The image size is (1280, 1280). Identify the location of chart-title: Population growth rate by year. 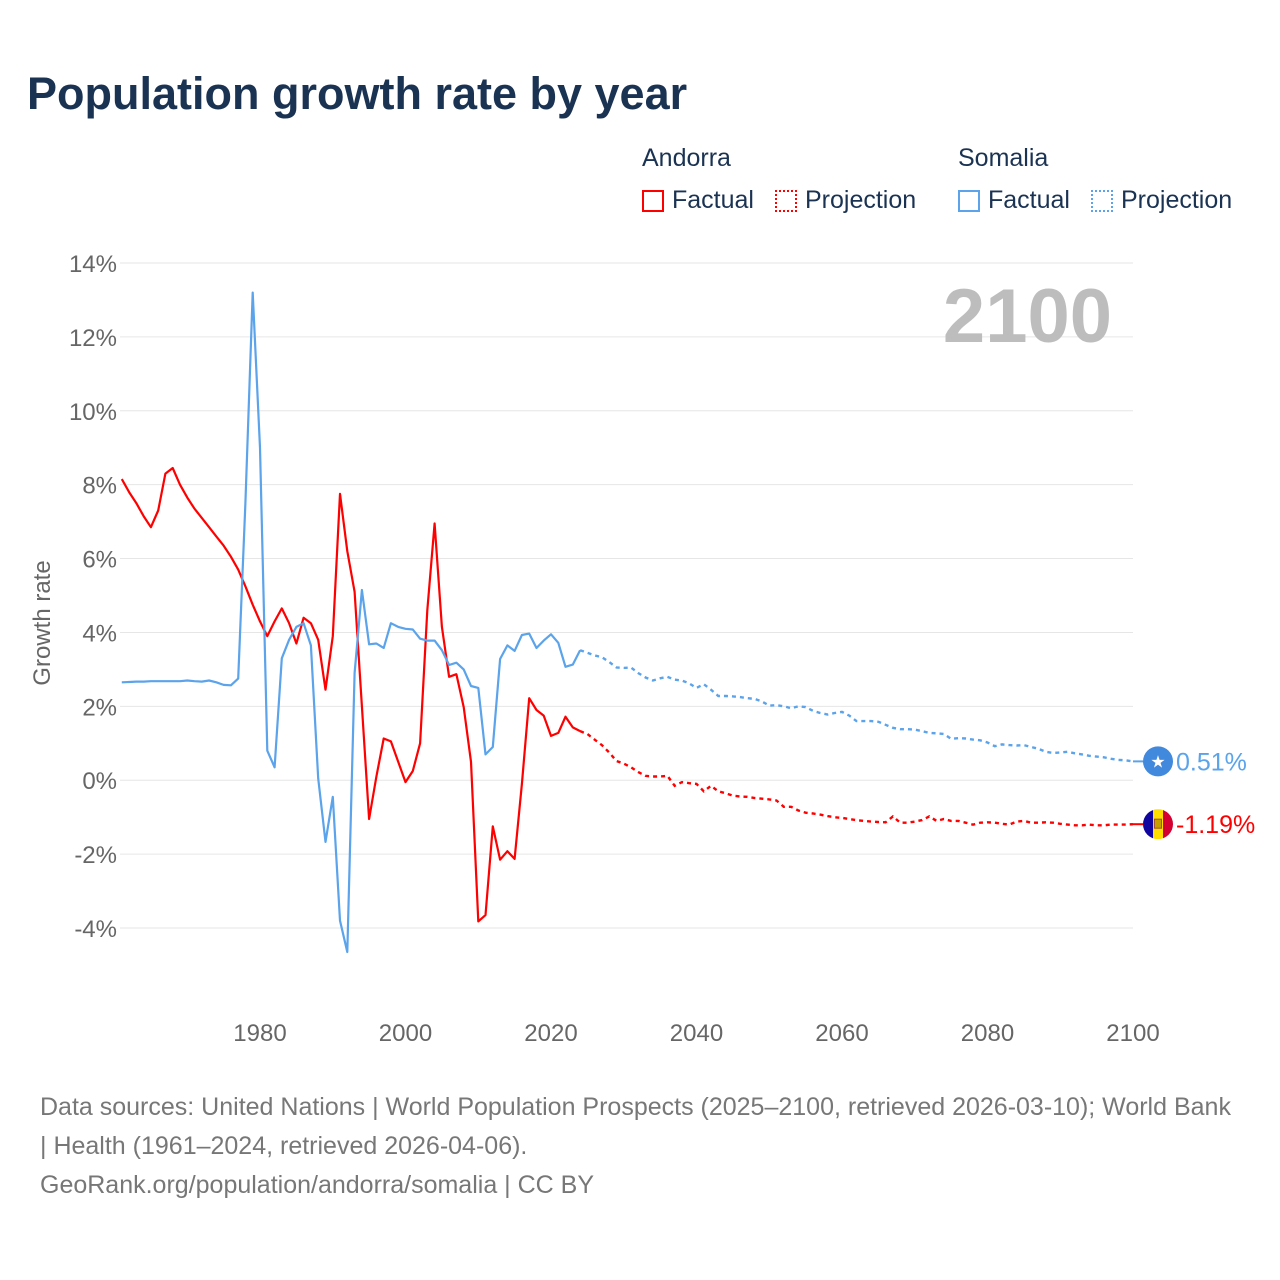
(357, 93).